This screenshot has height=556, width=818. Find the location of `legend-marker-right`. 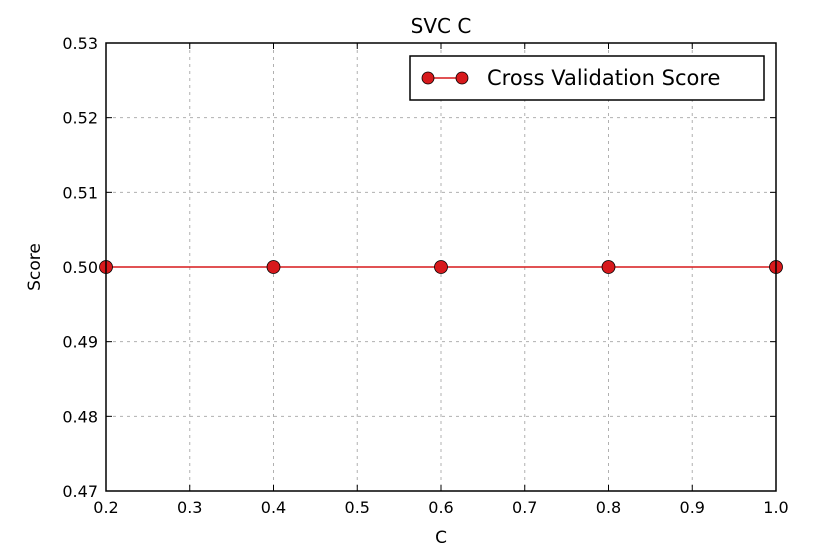

legend-marker-right is located at coordinates (462, 78).